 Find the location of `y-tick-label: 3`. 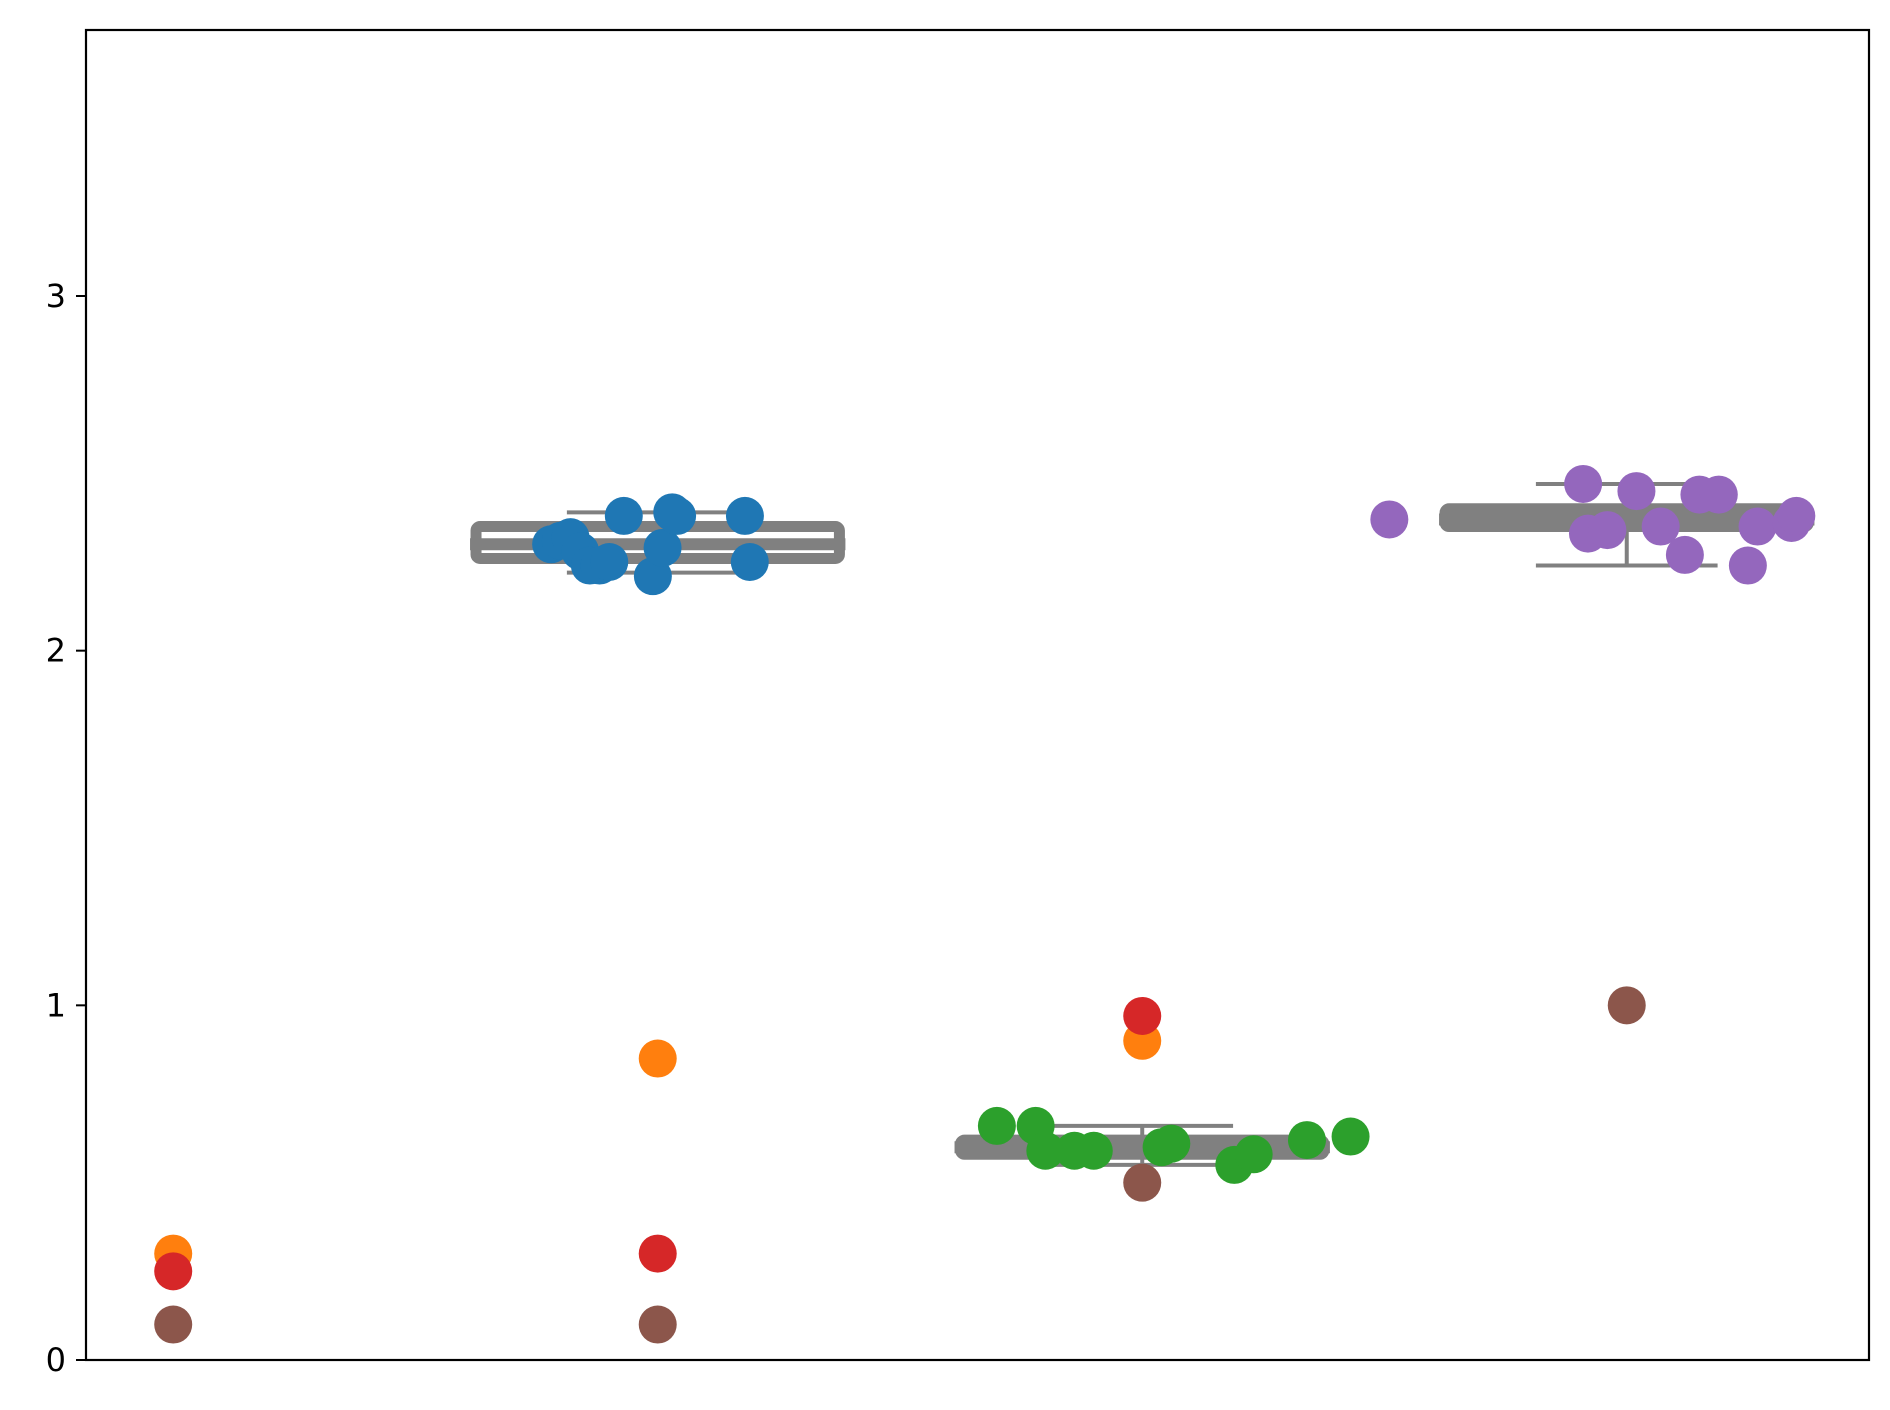

y-tick-label: 3 is located at coordinates (56, 296).